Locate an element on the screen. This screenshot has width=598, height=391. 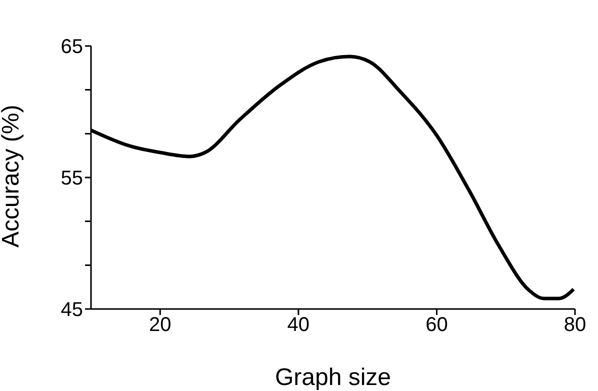
x-tick-label: 60 is located at coordinates (437, 325).